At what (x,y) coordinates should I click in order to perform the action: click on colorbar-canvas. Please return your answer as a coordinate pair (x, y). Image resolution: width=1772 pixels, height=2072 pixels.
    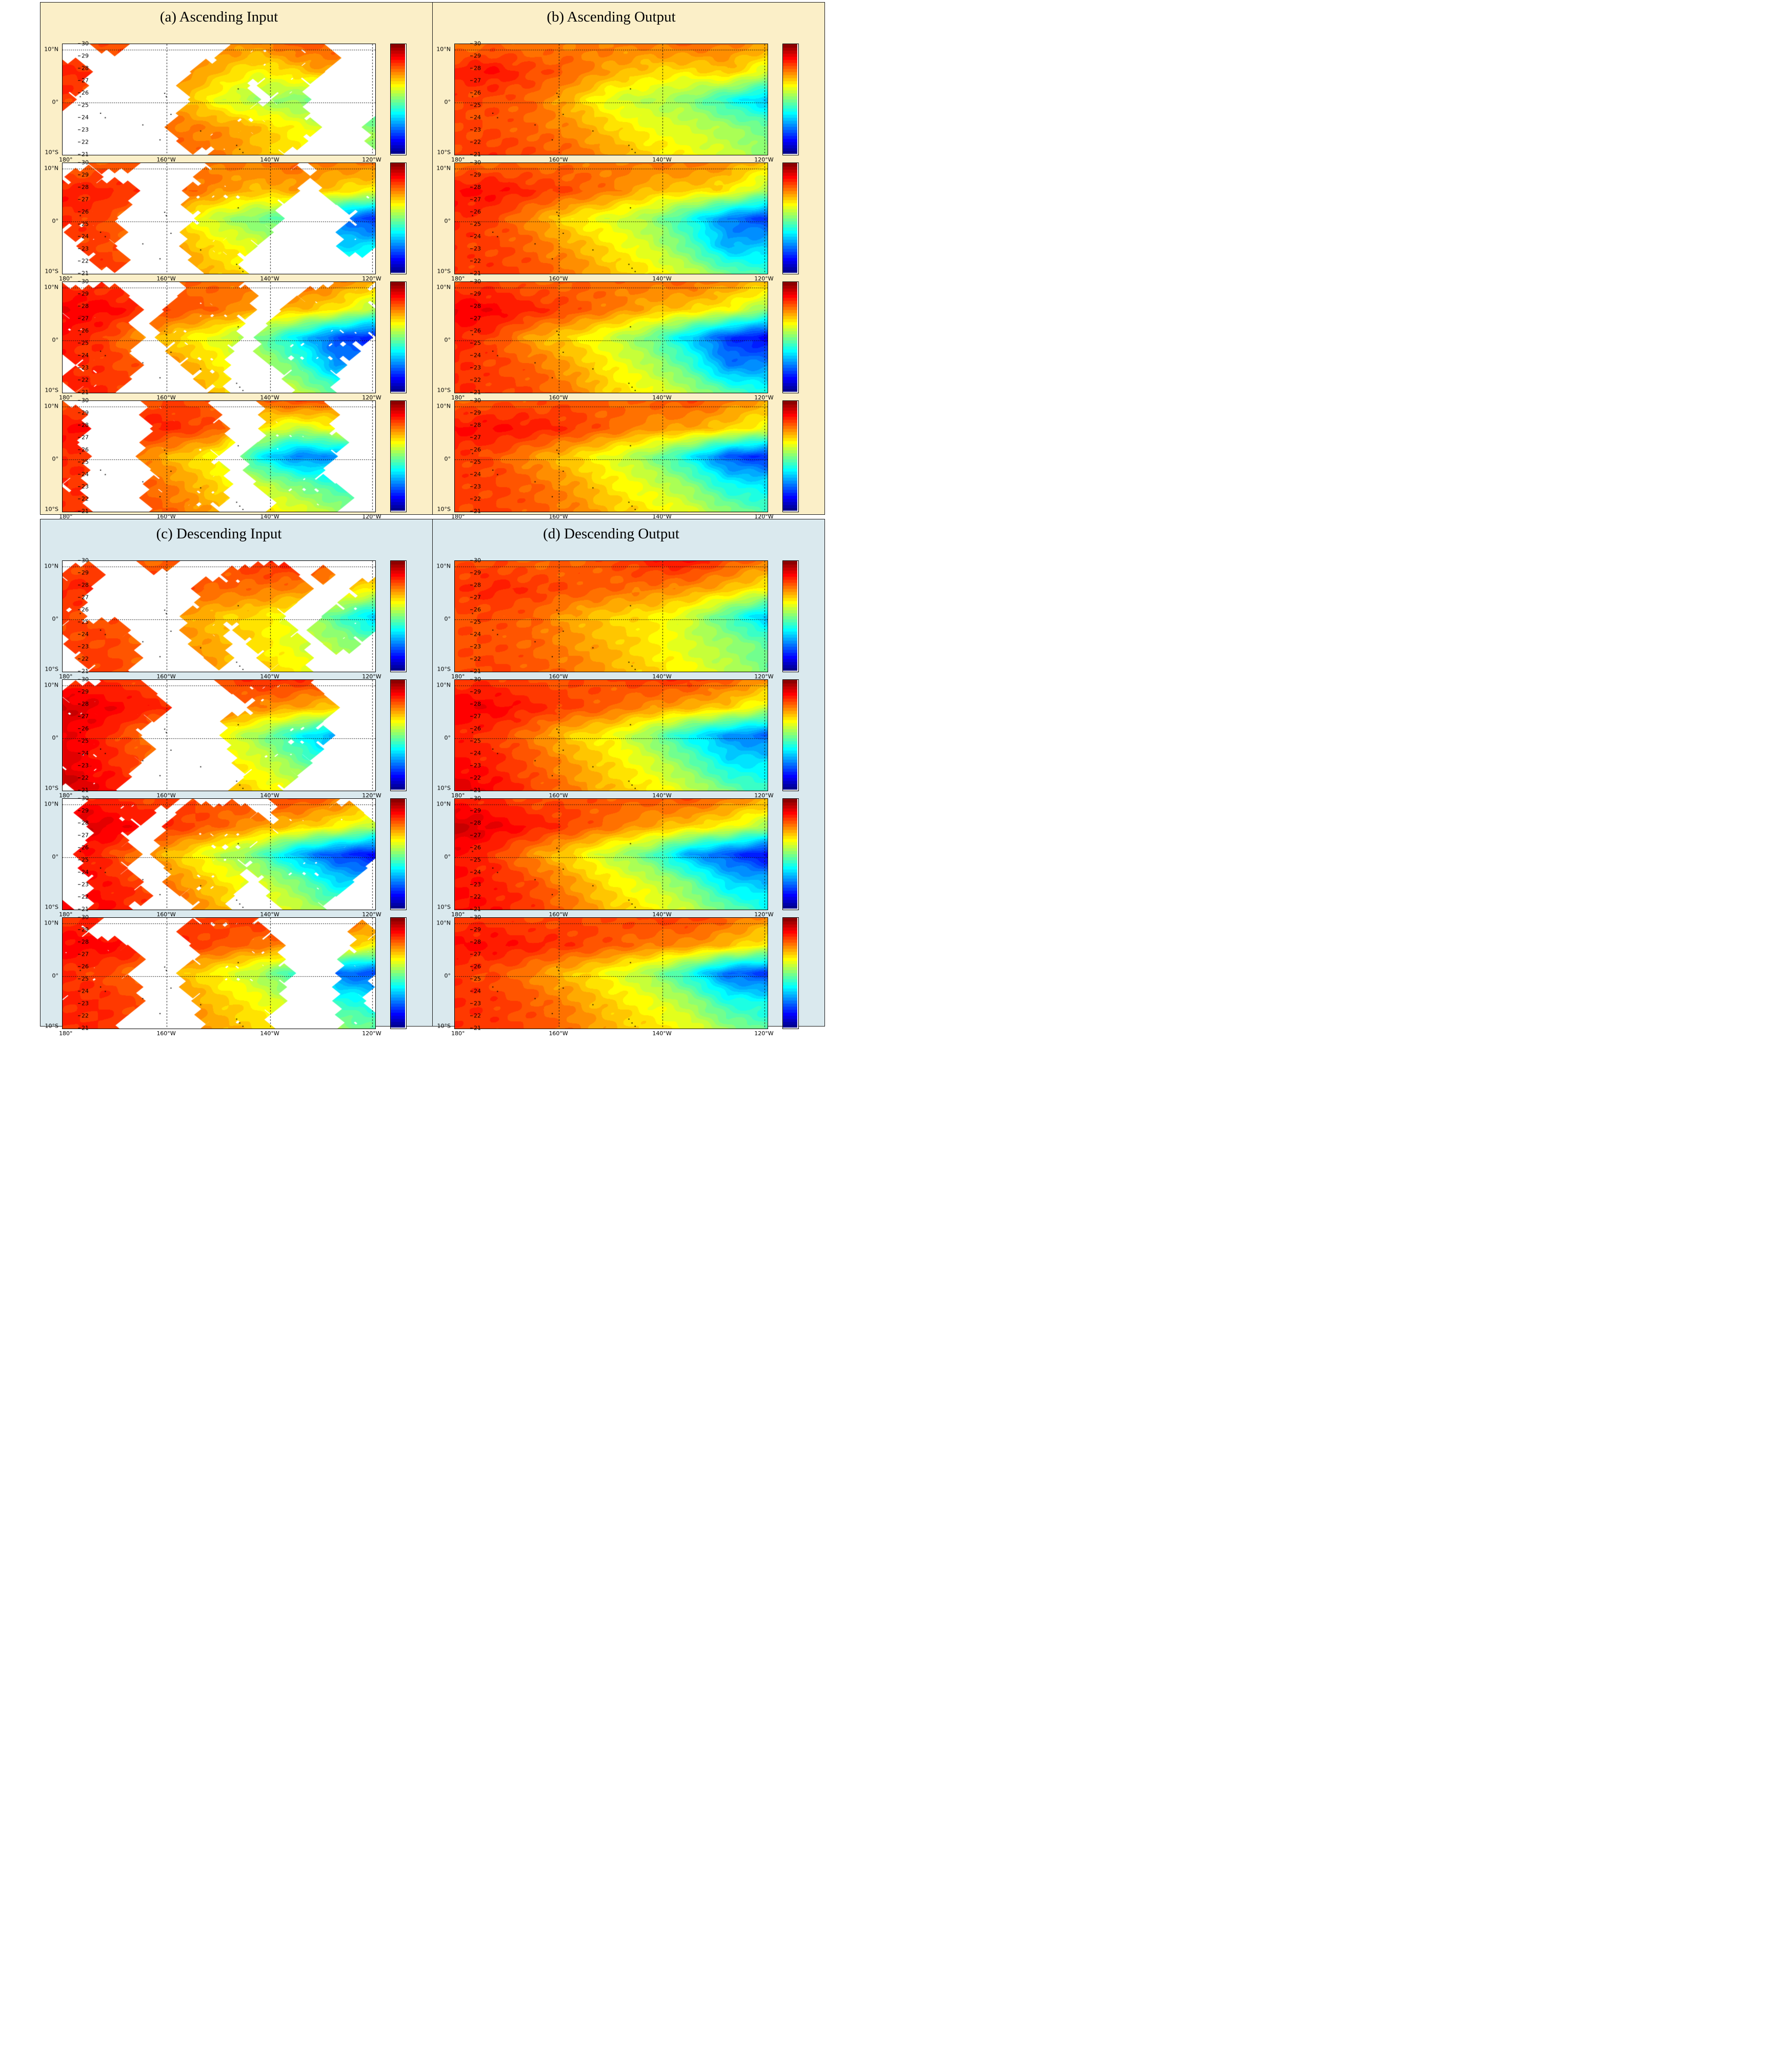
    Looking at the image, I should click on (398, 99).